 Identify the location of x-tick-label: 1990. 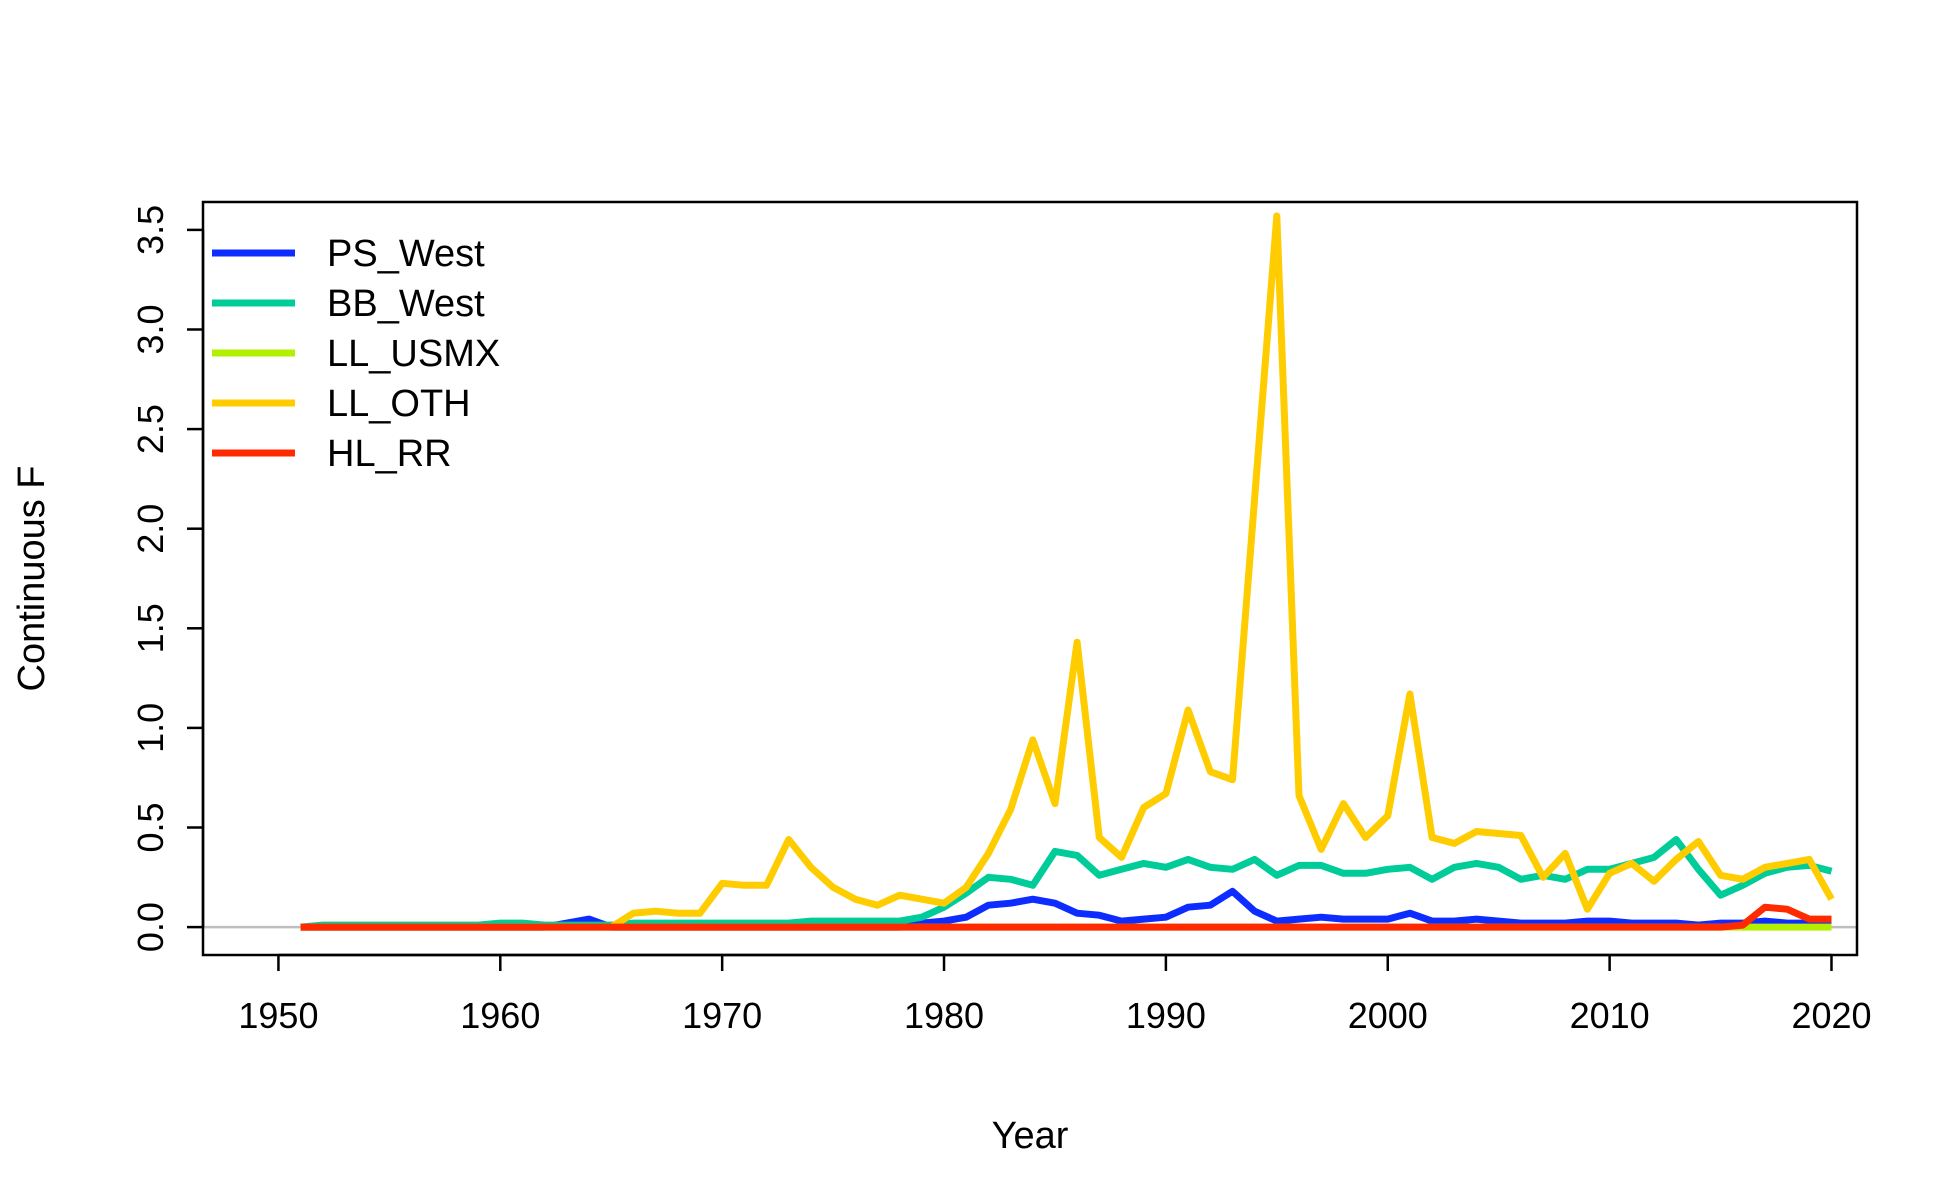
(1166, 1015).